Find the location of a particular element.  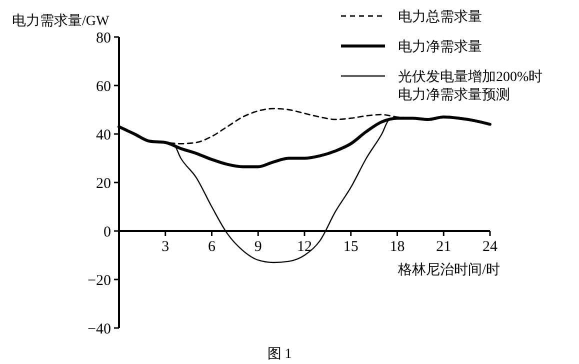

caption: 图 1 is located at coordinates (279, 354).